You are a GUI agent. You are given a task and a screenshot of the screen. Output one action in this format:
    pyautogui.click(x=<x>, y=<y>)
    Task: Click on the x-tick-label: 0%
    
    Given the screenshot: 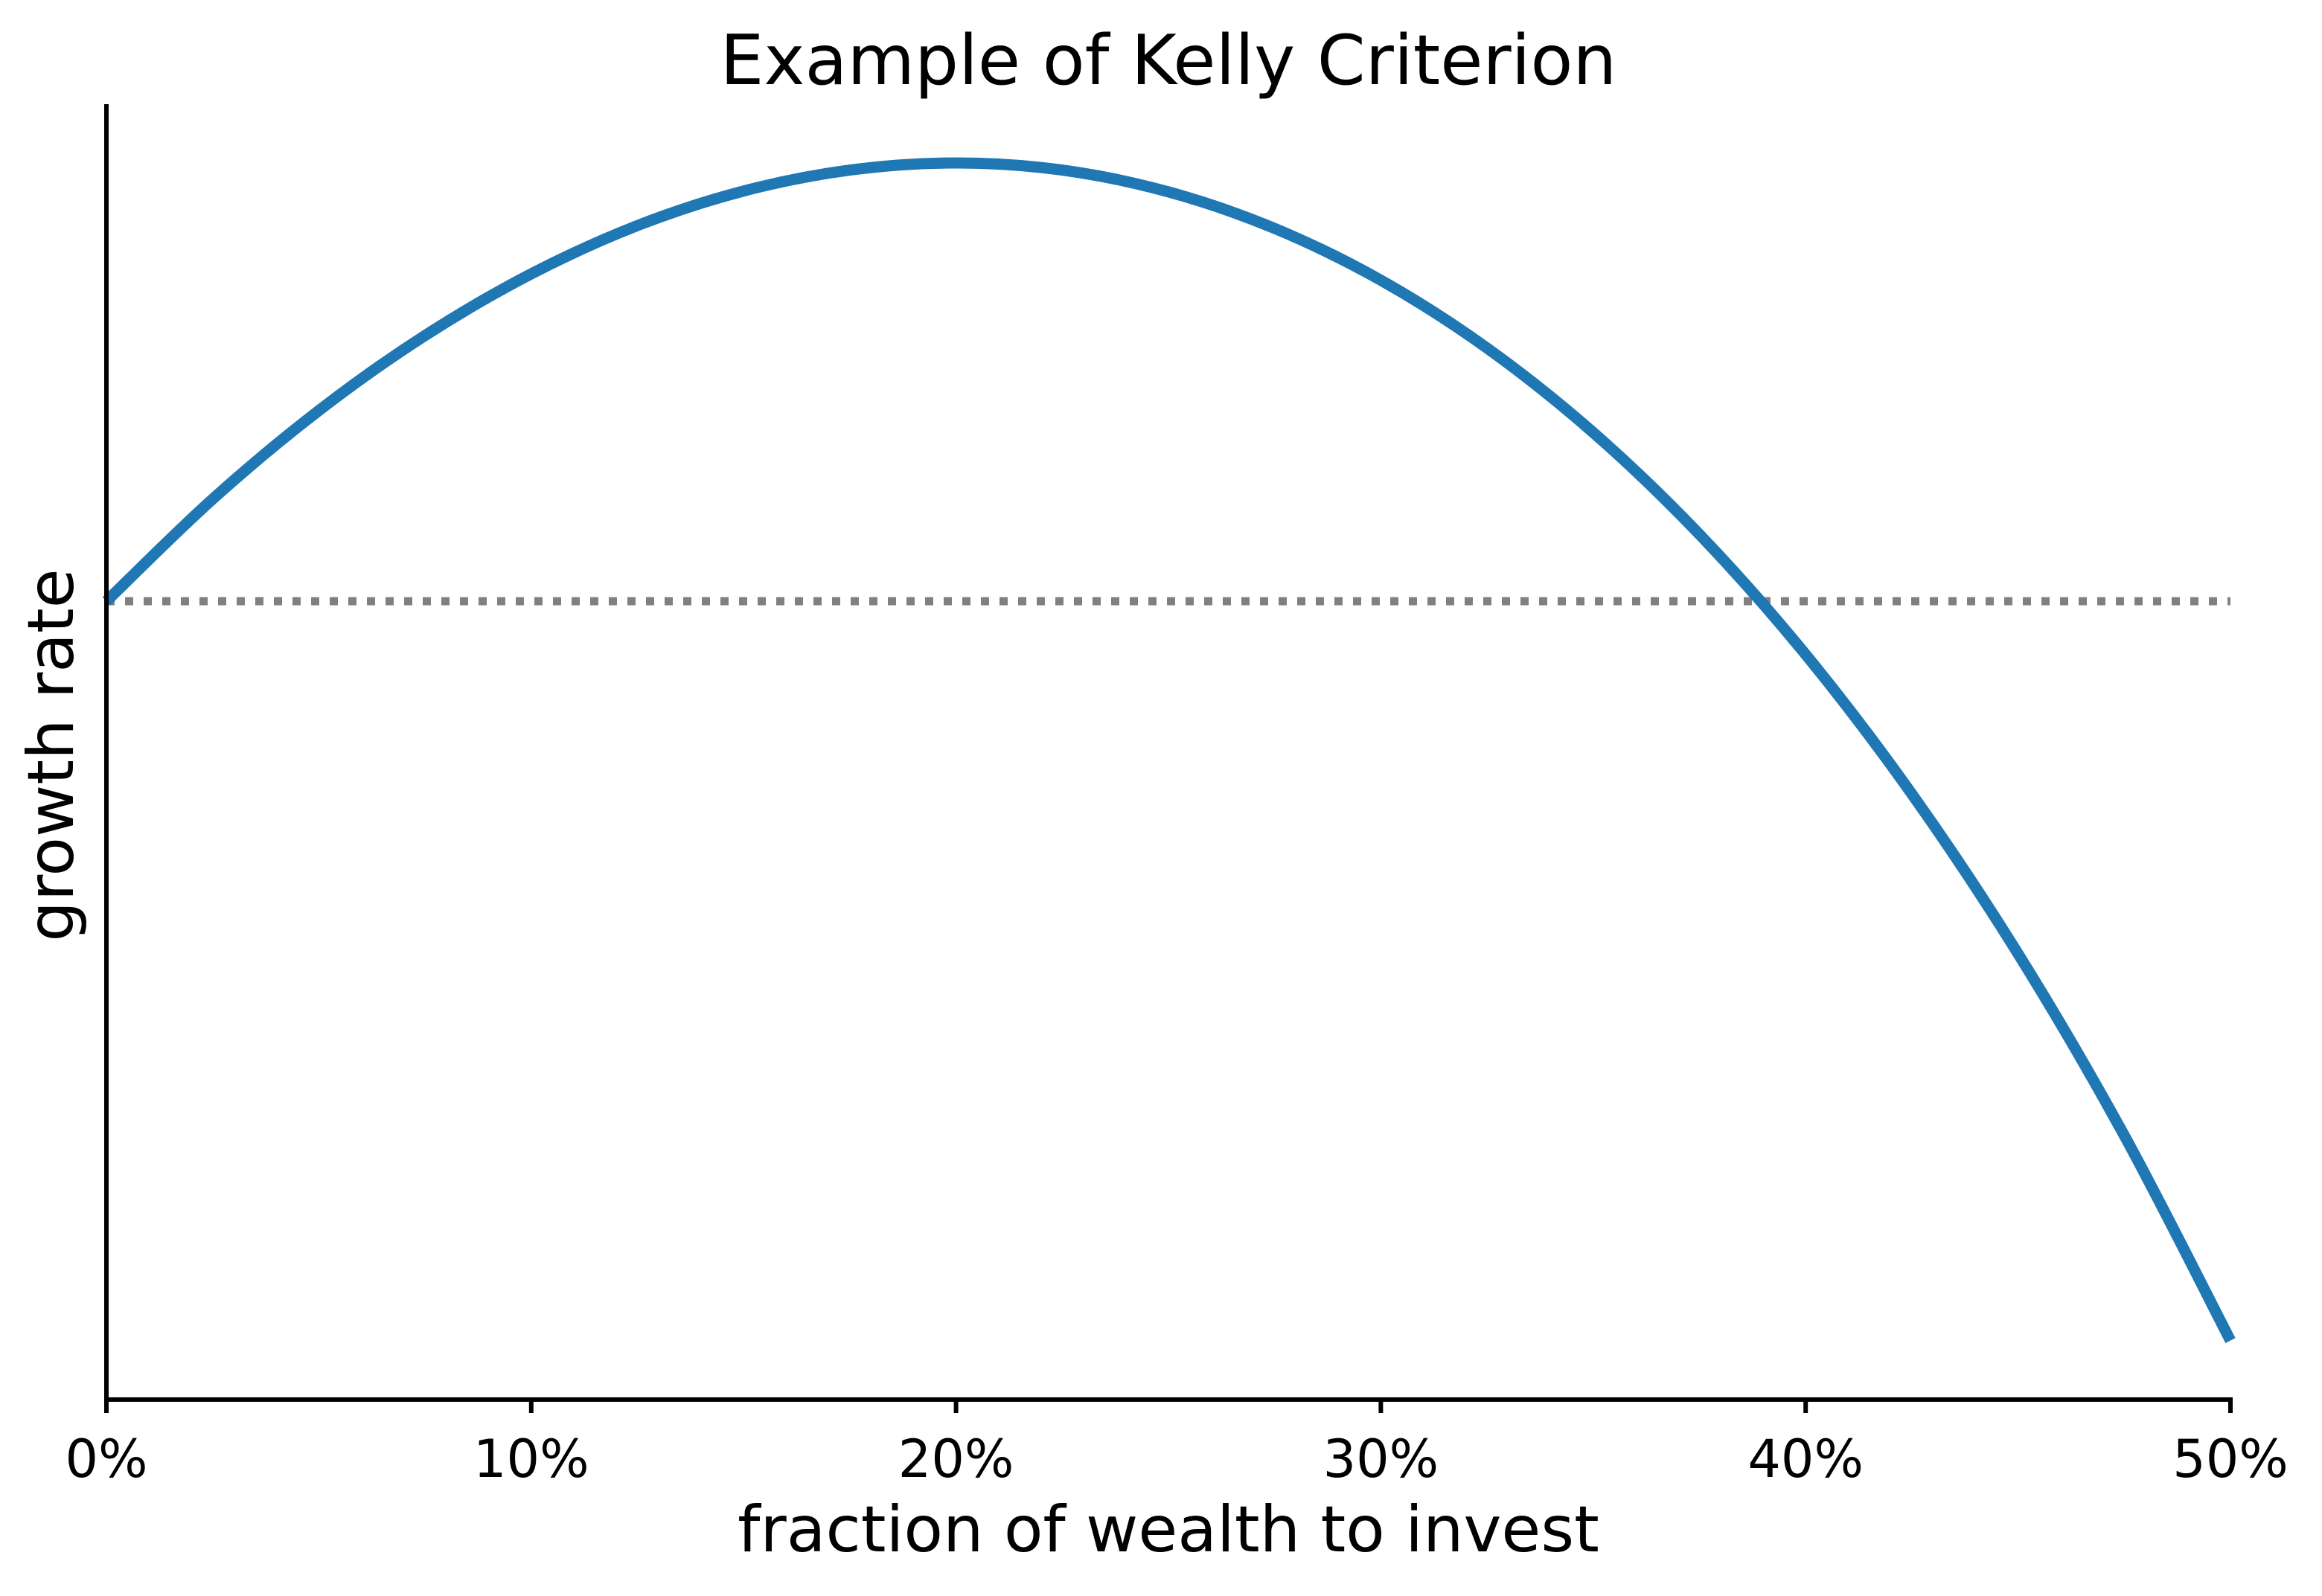 What is the action you would take?
    pyautogui.click(x=106, y=1459)
    